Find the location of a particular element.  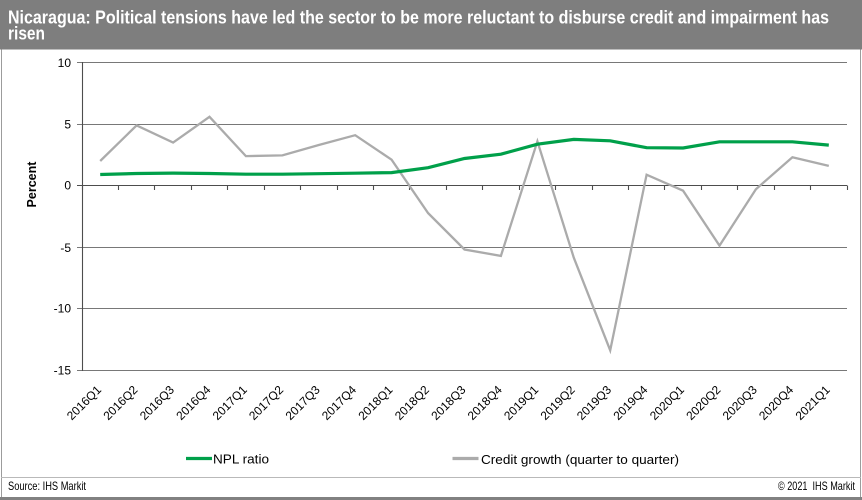

svg-text: © 2021 IHS Markit is located at coordinates (817, 486).